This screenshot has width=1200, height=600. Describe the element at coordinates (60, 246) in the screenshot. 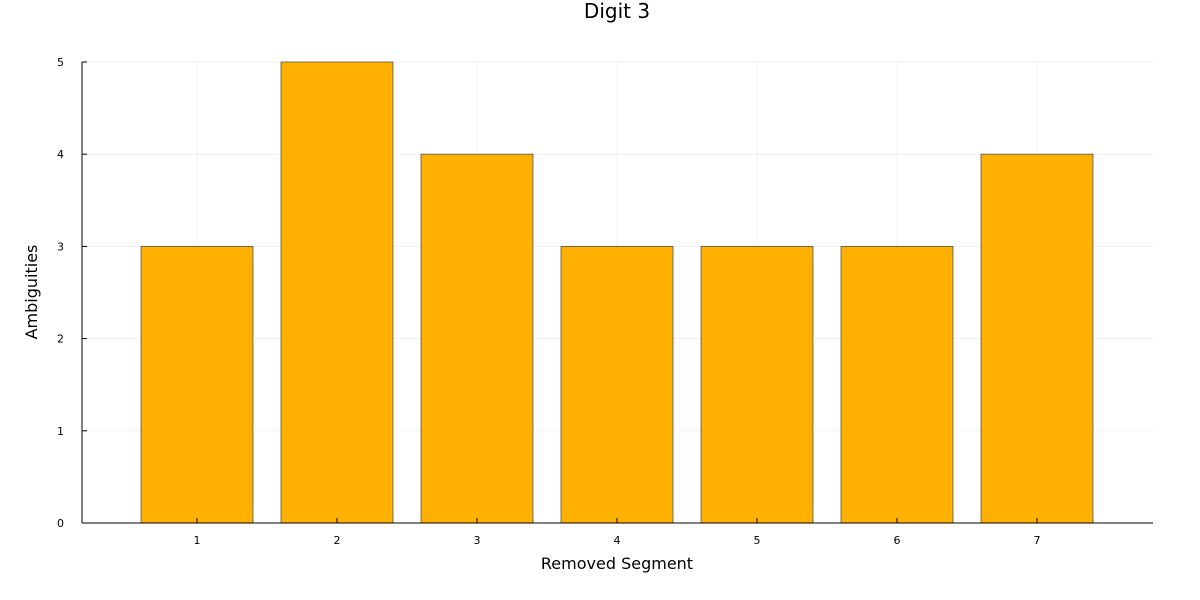

I see `y-tick-label: 3` at that location.